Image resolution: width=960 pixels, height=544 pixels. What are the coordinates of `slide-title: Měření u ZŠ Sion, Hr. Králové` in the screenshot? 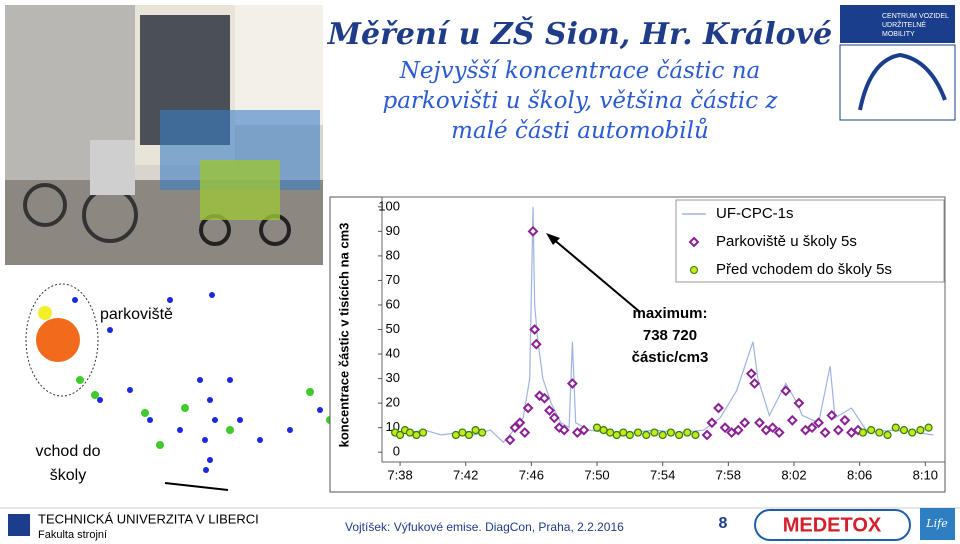 It's located at (579, 34).